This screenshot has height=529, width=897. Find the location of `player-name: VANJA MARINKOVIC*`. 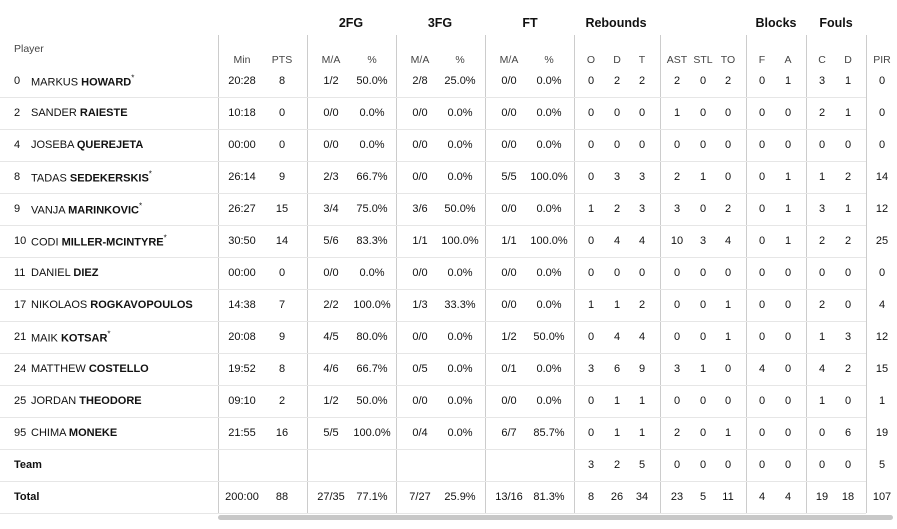

player-name: VANJA MARINKOVIC* is located at coordinates (86, 209).